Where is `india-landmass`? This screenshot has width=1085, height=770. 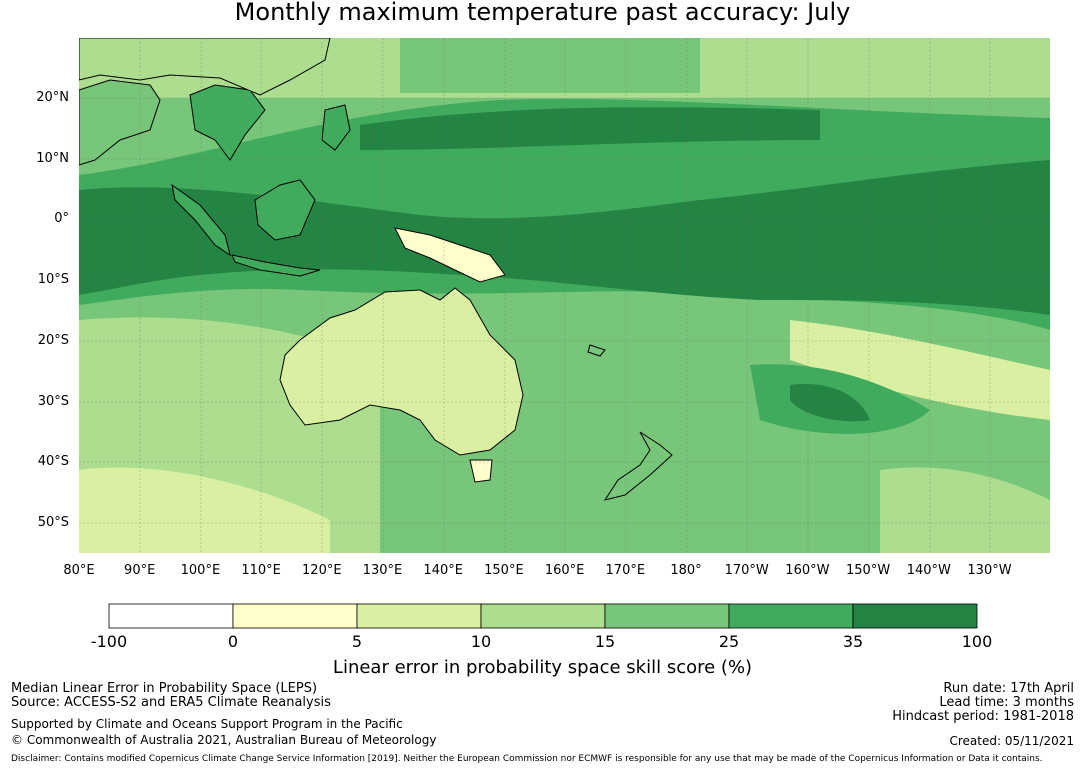 india-landmass is located at coordinates (120, 122).